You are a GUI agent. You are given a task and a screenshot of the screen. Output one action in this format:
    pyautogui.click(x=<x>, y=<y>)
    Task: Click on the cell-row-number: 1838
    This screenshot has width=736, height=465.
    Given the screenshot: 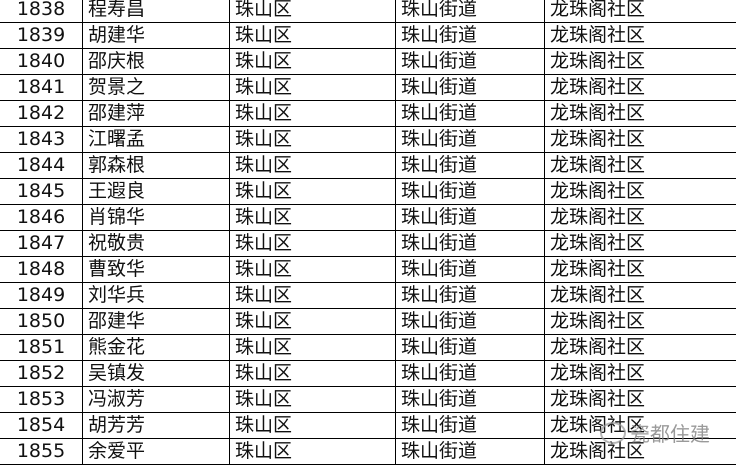 What is the action you would take?
    pyautogui.click(x=41, y=11)
    